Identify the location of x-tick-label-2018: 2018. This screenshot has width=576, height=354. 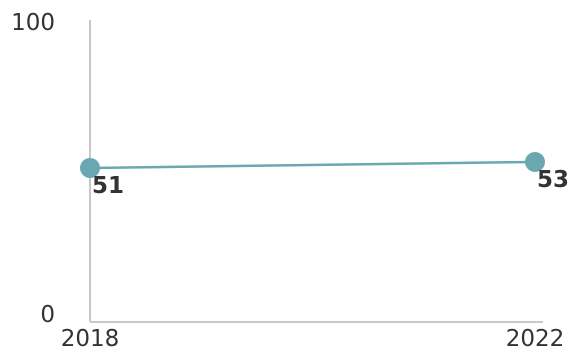
(90, 338).